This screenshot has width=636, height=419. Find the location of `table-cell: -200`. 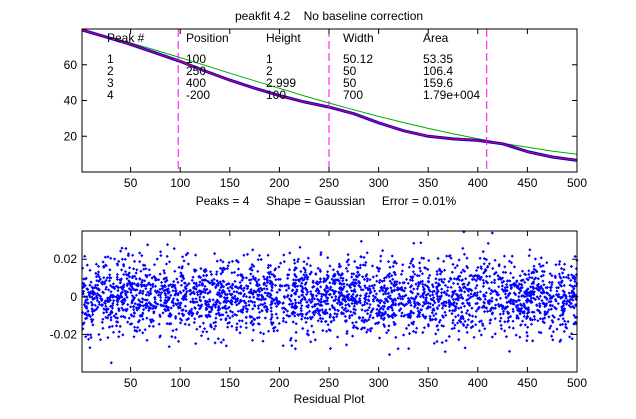

table-cell: -200 is located at coordinates (198, 95).